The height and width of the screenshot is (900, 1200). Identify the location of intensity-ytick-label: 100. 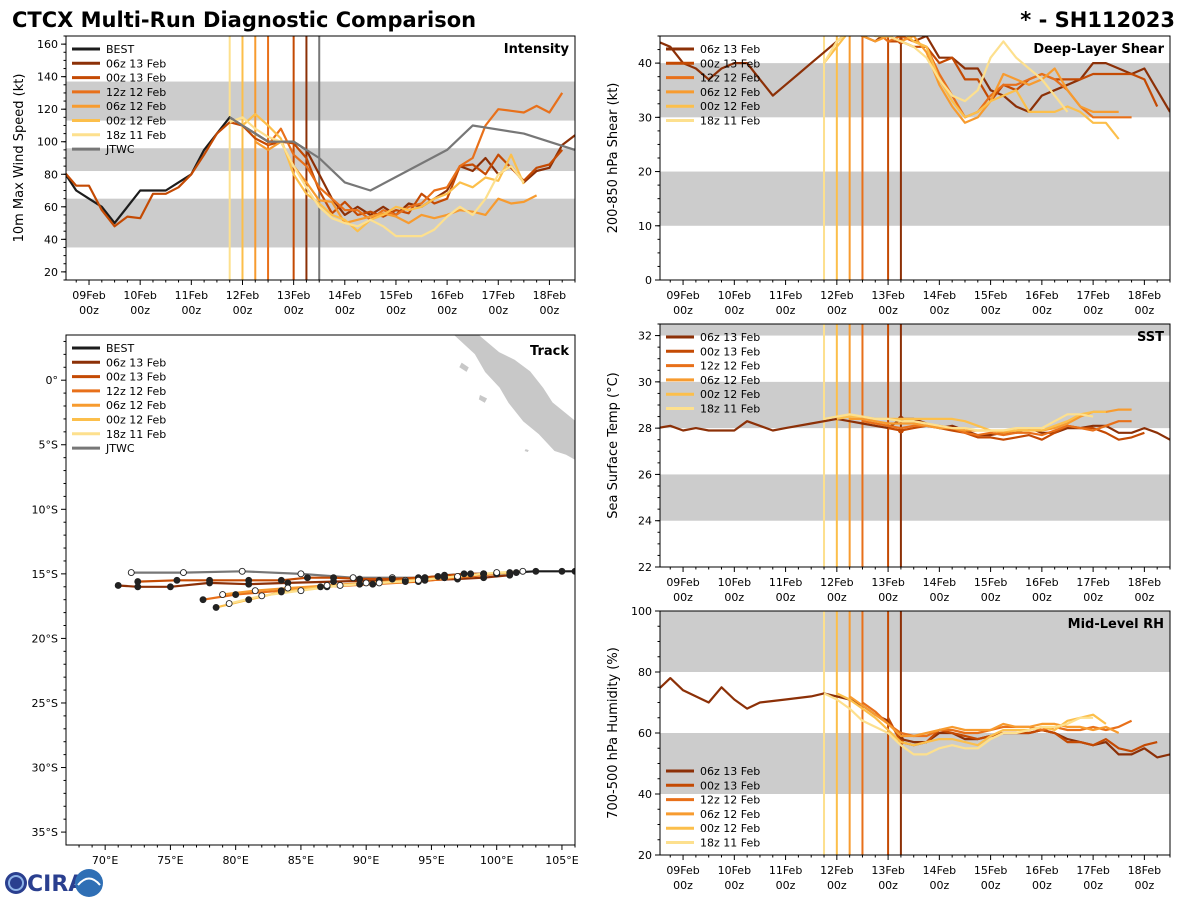
(47, 142).